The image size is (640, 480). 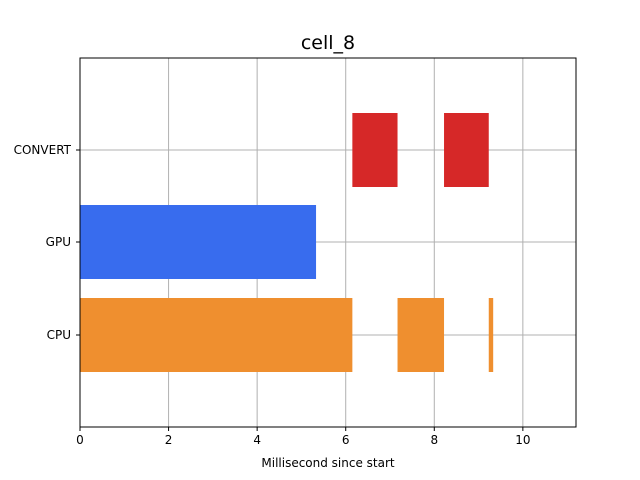 What do you see at coordinates (169, 440) in the screenshot?
I see `x-tick-label: 2` at bounding box center [169, 440].